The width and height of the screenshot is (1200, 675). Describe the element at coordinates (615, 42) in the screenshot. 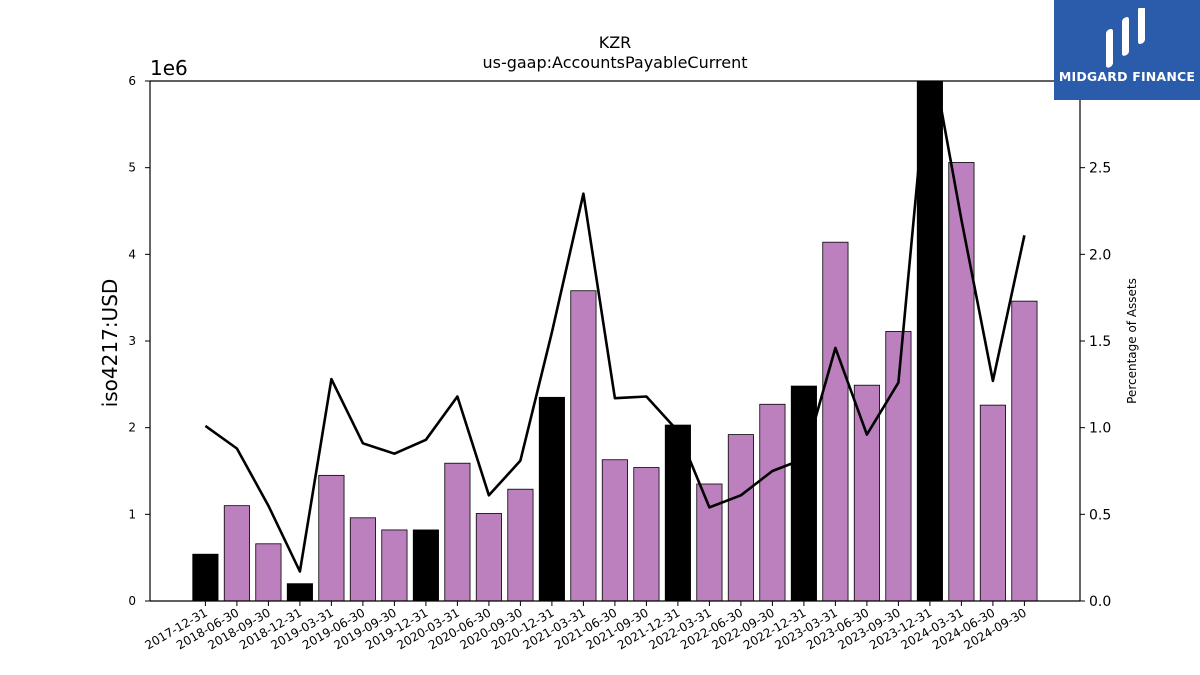

I see `chart-title: KZR` at that location.